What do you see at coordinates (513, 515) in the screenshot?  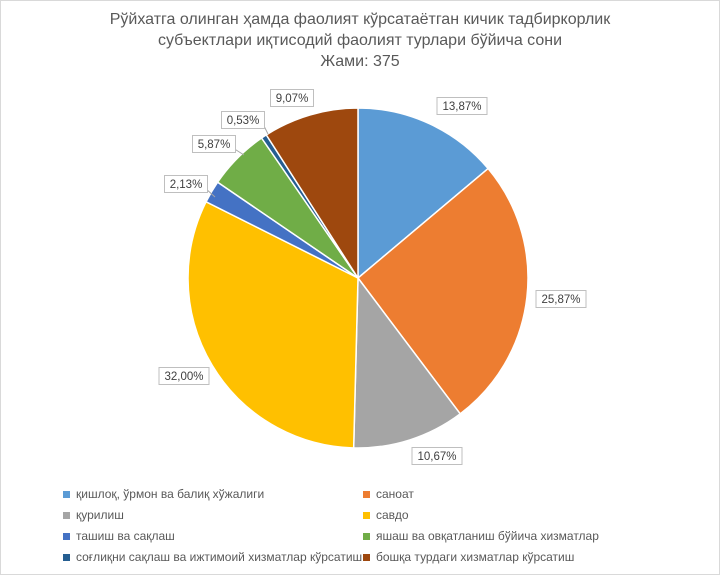 I see `legend-item-4: савдо` at bounding box center [513, 515].